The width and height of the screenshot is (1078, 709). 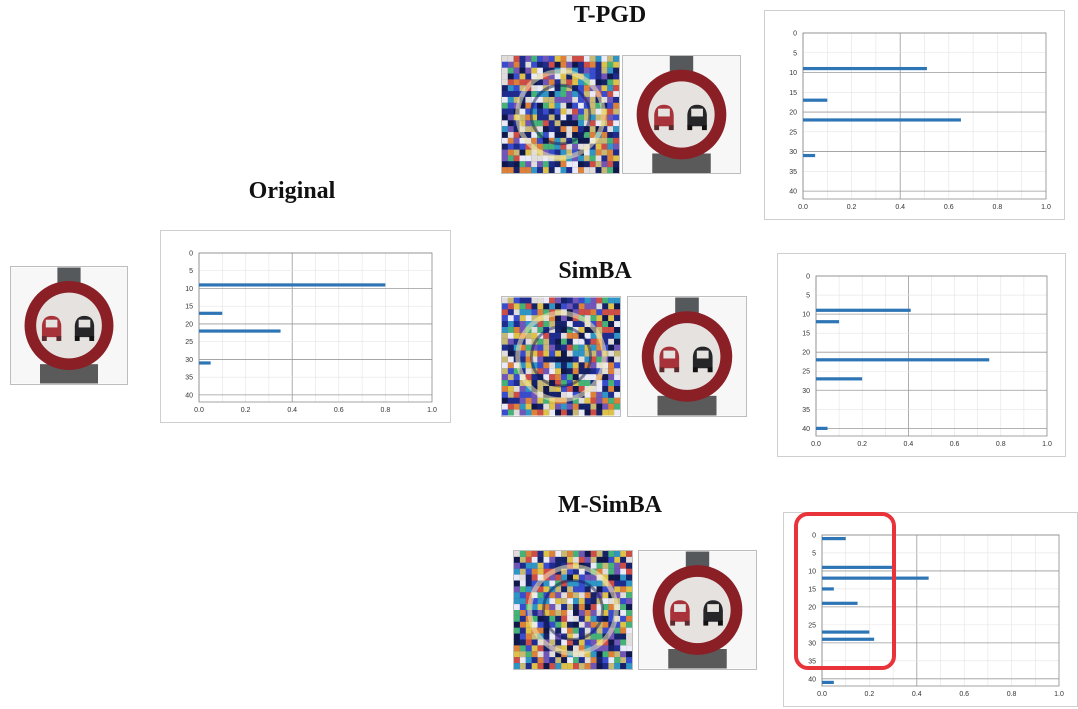 What do you see at coordinates (921, 355) in the screenshot?
I see `chart-panel-simba: 0 5 10 15 20 25 30 35 40 0.0 0.2 0.4 0.6 0.8 1.0` at bounding box center [921, 355].